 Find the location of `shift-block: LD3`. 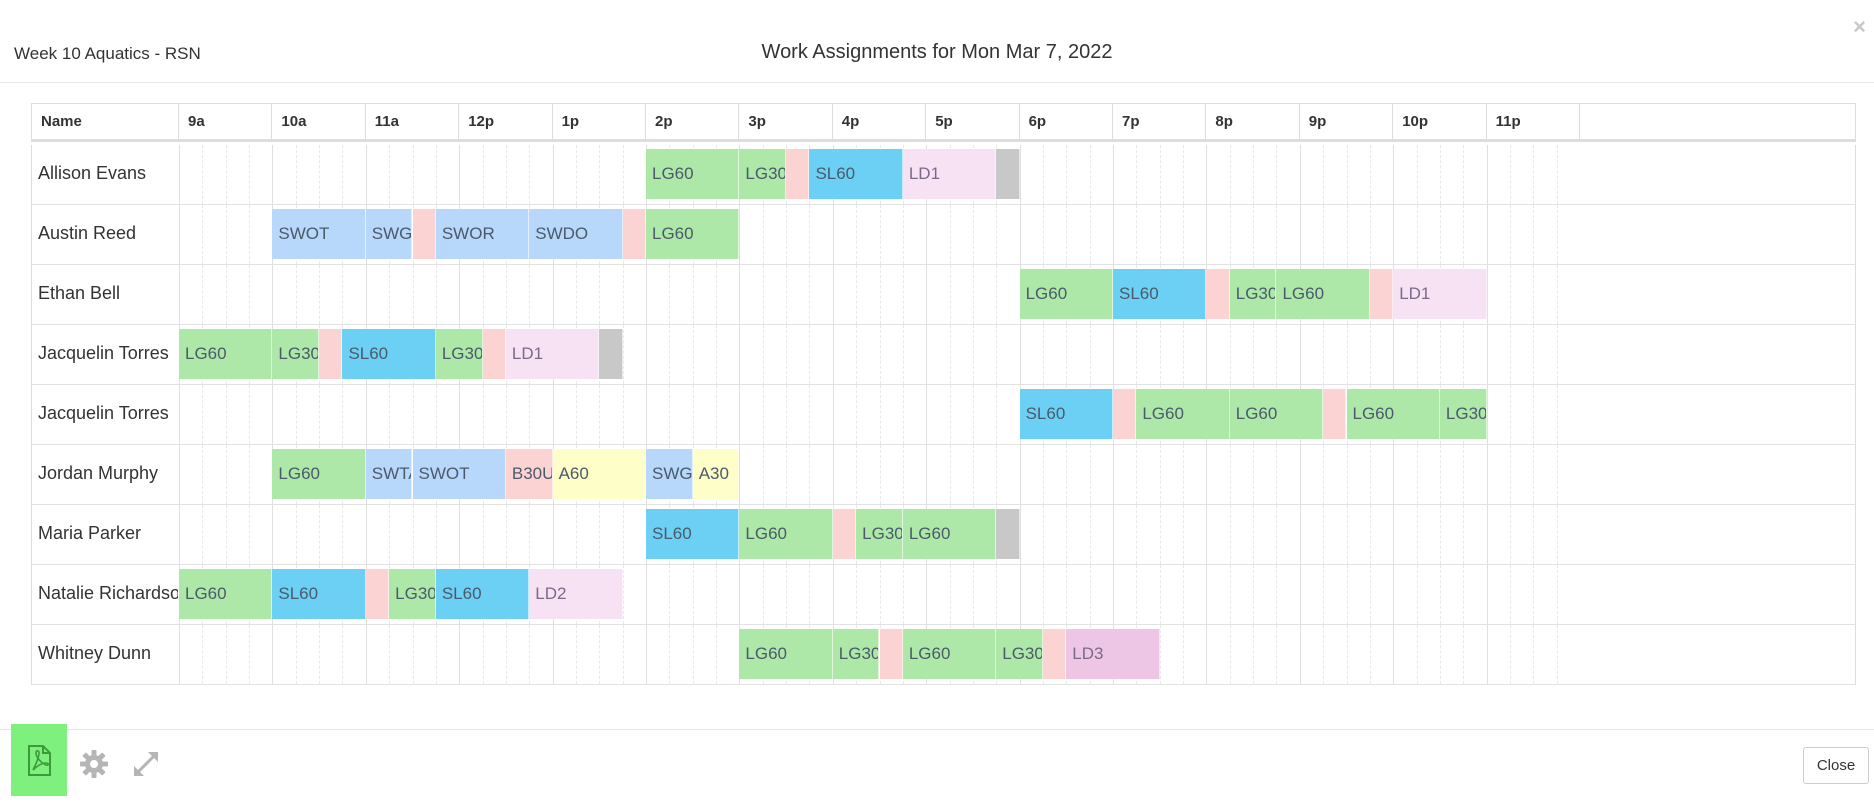

shift-block: LD3 is located at coordinates (1113, 654).